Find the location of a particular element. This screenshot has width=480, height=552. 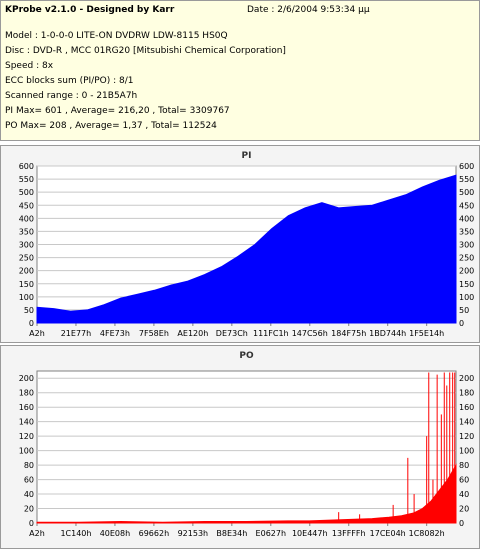

app-title: KProbe v2.1.0 - Designed by Karr is located at coordinates (90, 10).